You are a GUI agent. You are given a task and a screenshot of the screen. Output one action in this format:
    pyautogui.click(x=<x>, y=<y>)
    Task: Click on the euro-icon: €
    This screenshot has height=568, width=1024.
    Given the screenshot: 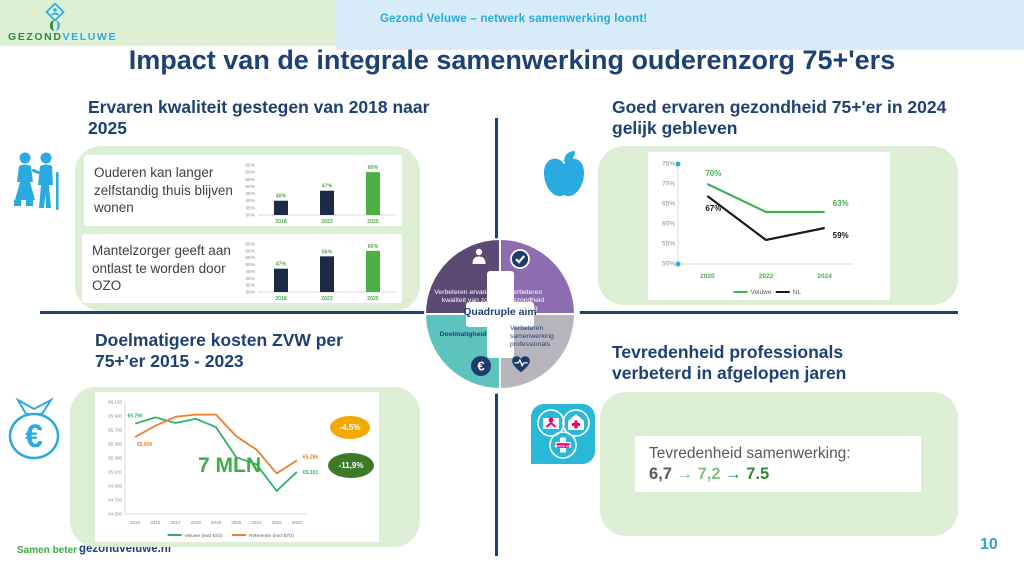 What is the action you would take?
    pyautogui.click(x=481, y=368)
    